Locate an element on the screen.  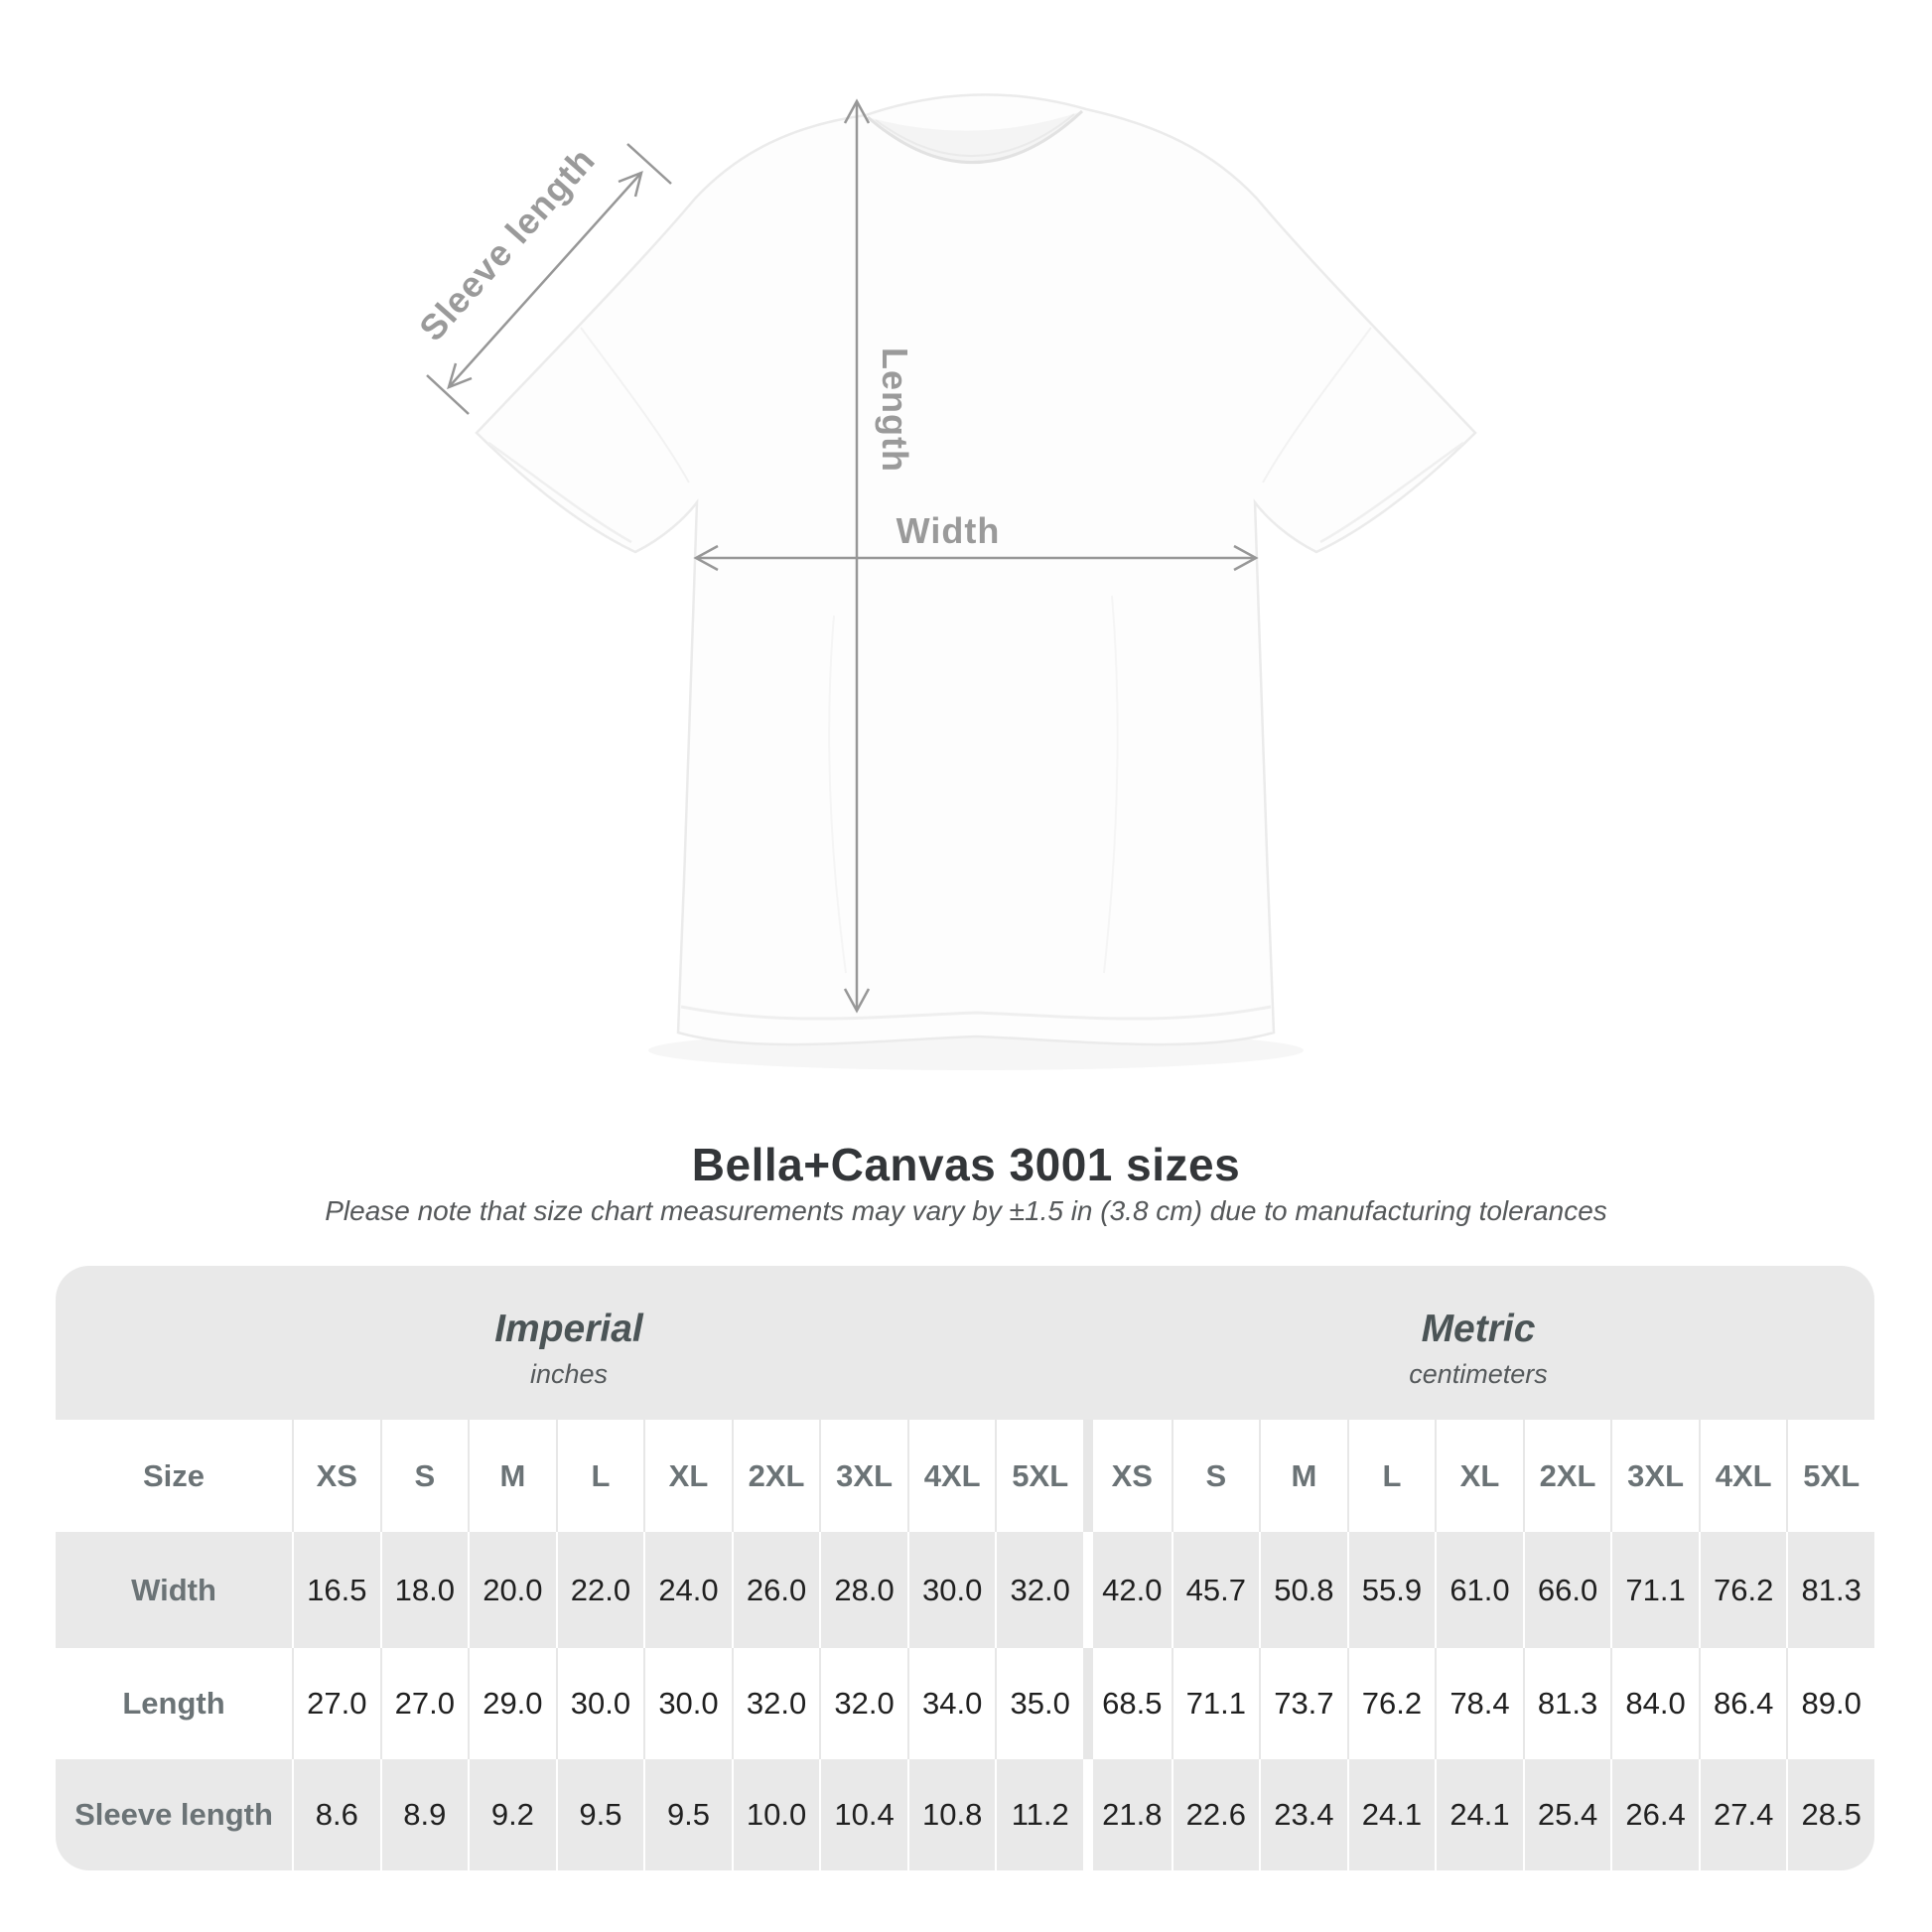
measurement-cell: 22.6 is located at coordinates (1215, 1815).